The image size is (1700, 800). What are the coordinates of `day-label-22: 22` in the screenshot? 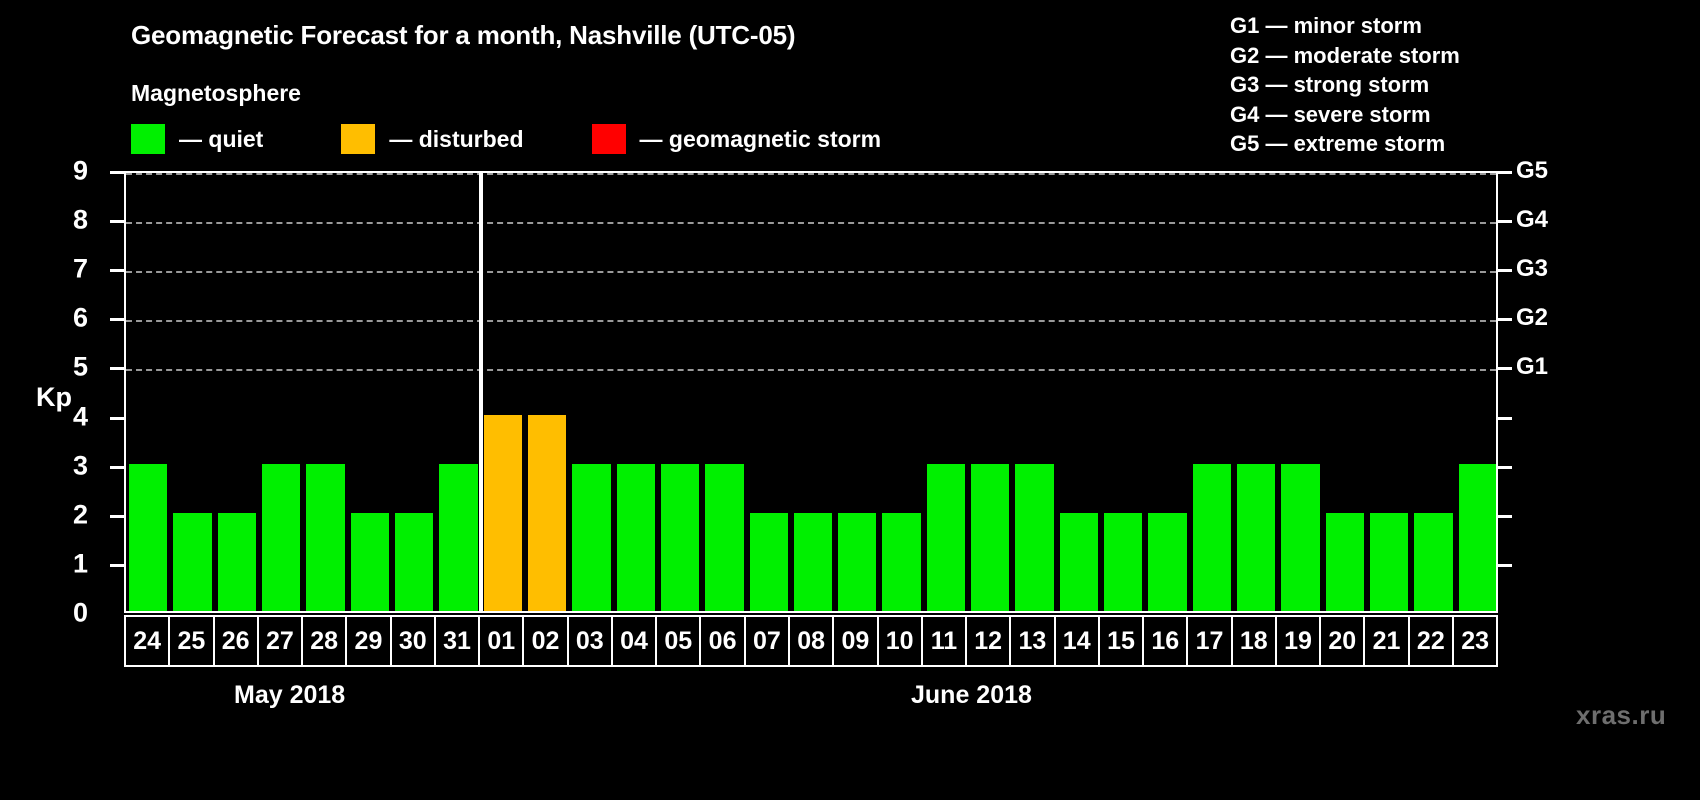 It's located at (1431, 641).